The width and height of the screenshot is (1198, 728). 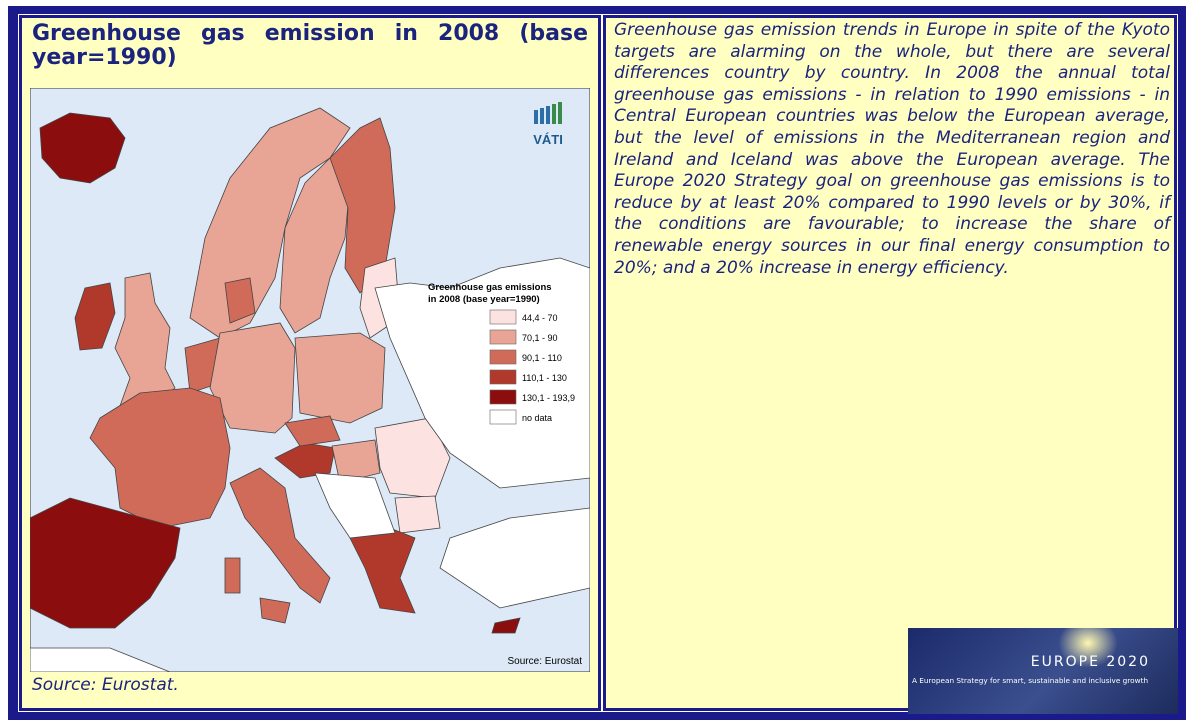 I want to click on legend-label: 110,1 - 130, so click(x=544, y=378).